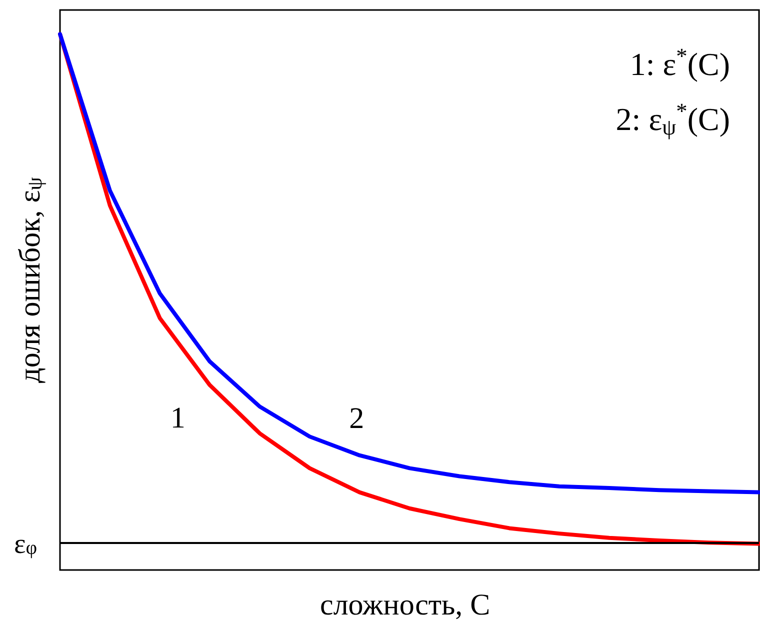  Describe the element at coordinates (680, 63) in the screenshot. I see `annotation: 1: ε*(C)` at that location.